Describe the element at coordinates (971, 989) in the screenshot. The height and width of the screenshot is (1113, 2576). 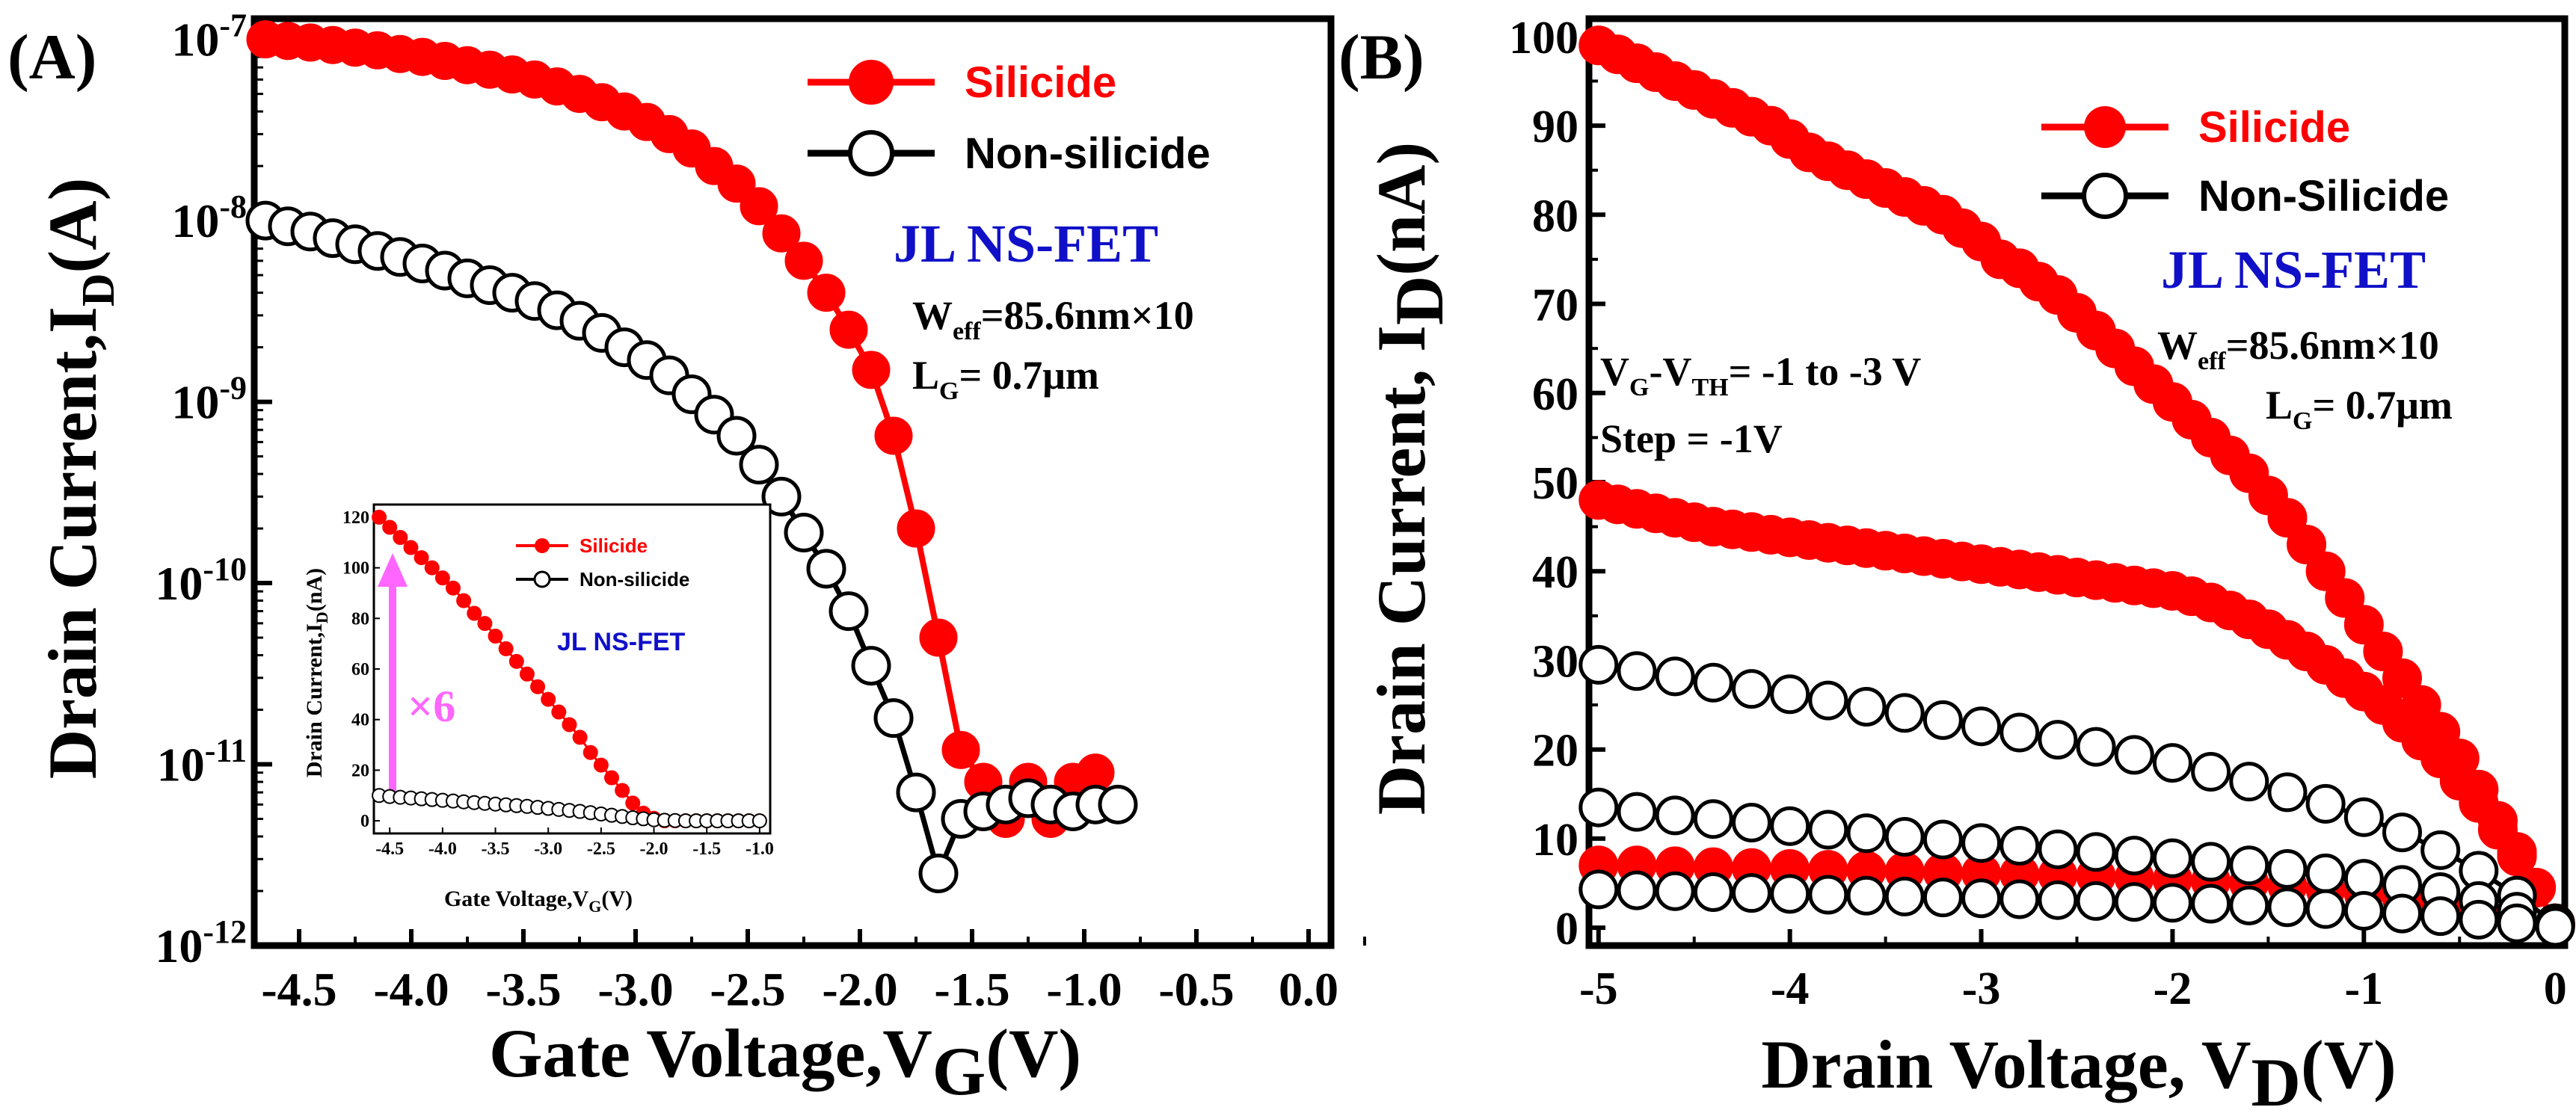
I see `x-tick-label: -1.5` at that location.